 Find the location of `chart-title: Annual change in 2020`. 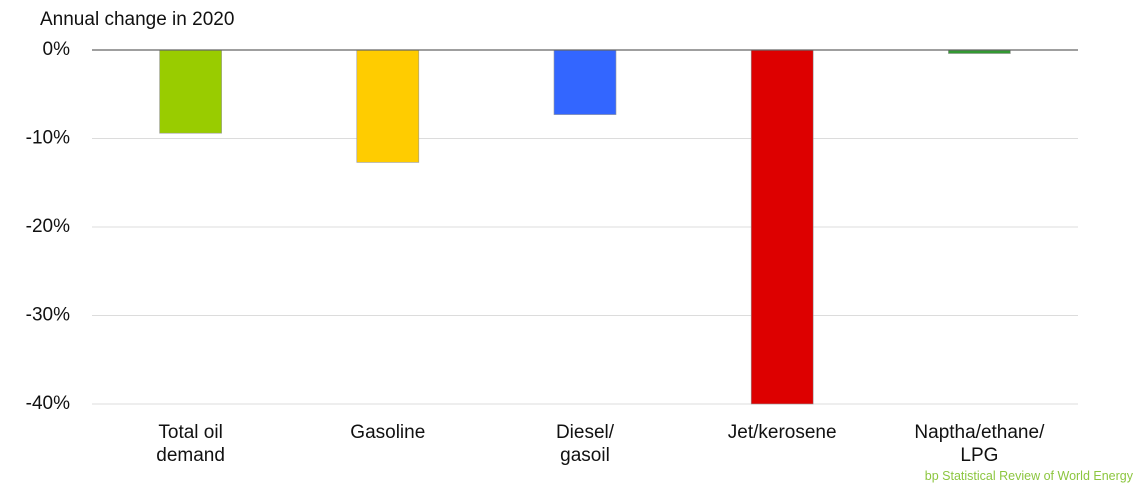

chart-title: Annual change in 2020 is located at coordinates (137, 19).